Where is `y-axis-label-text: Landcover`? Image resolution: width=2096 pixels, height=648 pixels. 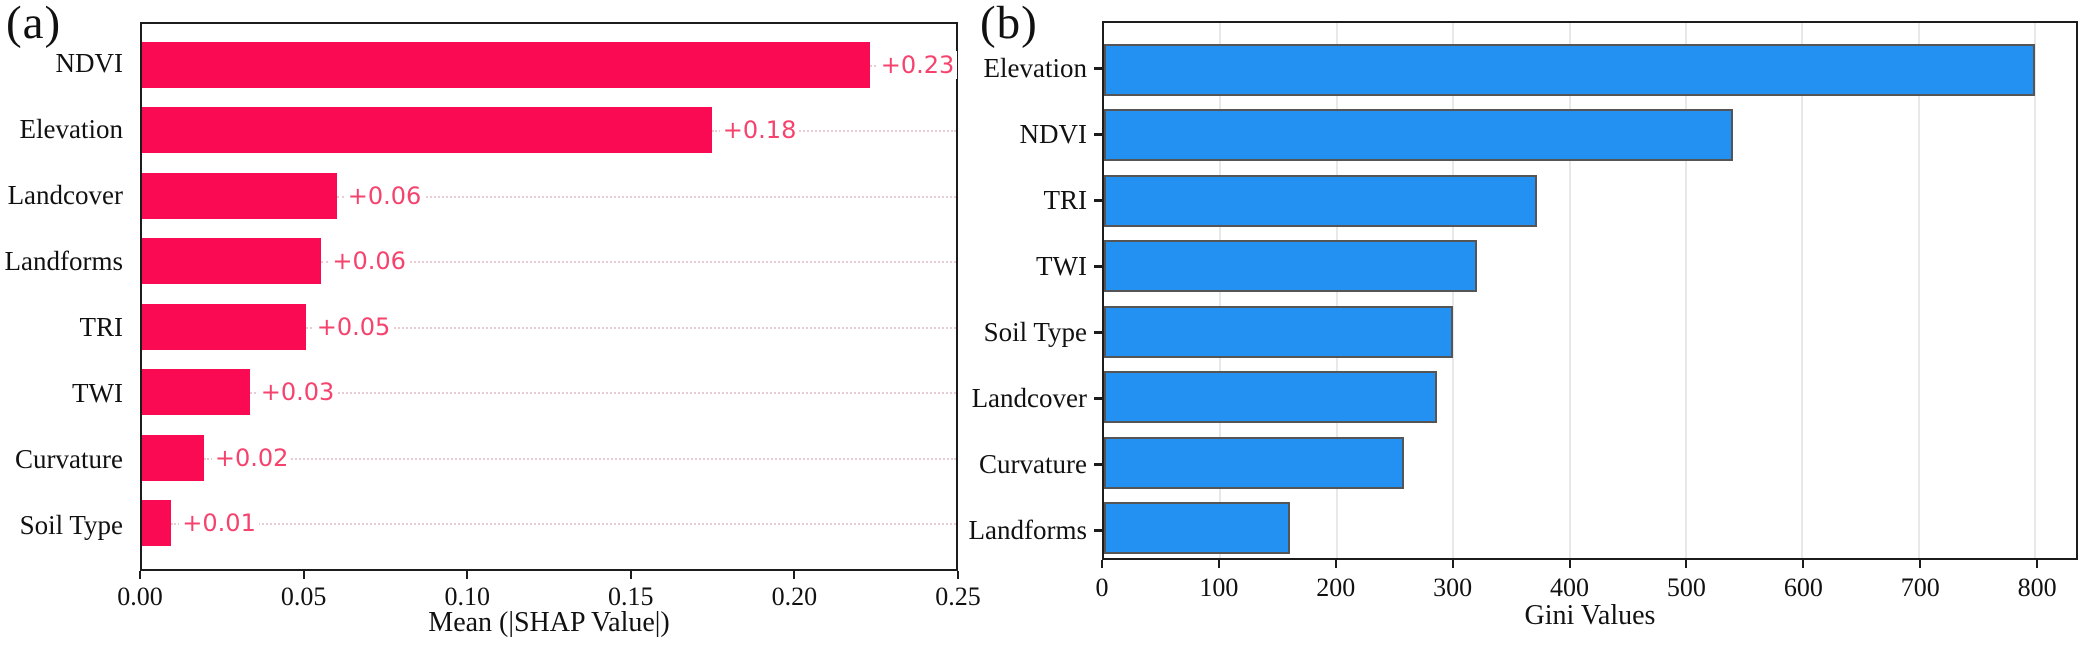
y-axis-label-text: Landcover is located at coordinates (65, 194).